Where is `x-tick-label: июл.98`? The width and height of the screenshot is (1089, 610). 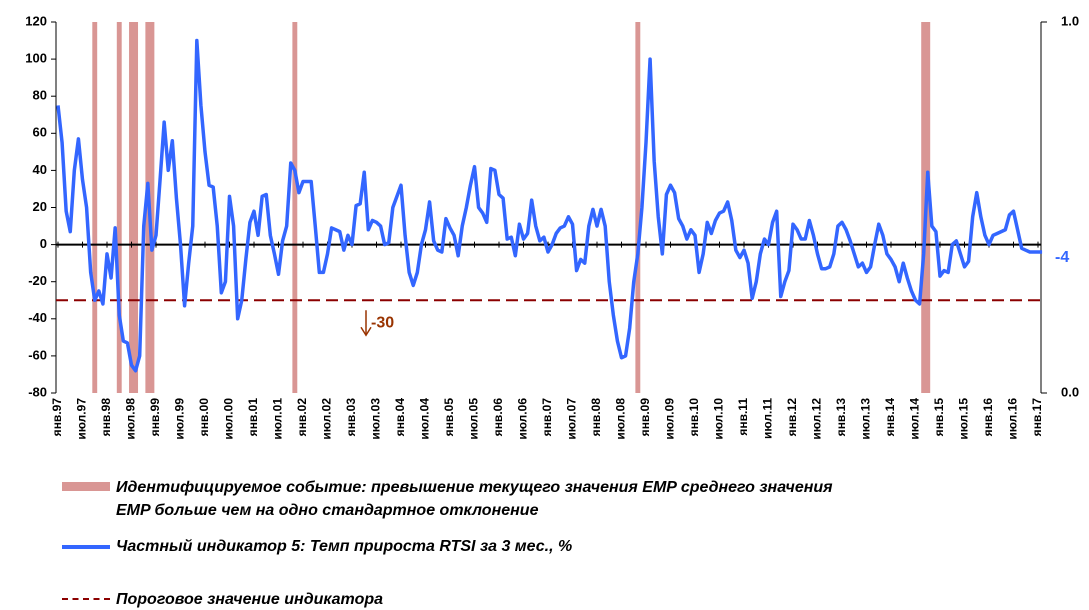
x-tick-label: июл.98 is located at coordinates (131, 419).